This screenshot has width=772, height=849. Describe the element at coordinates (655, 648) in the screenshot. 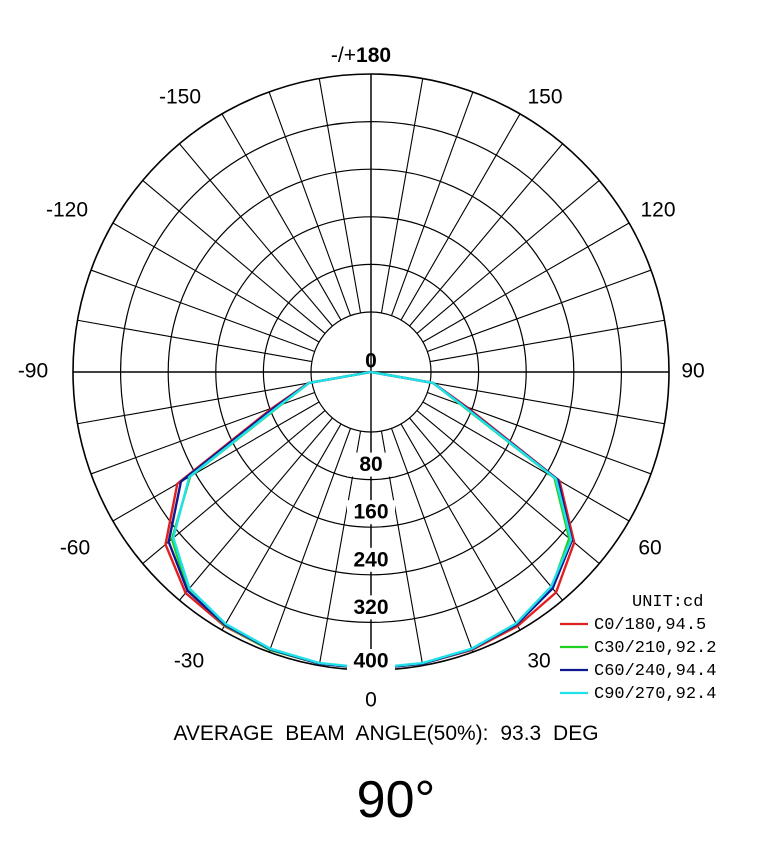

I see `legend-label: C30/210,92.2` at that location.